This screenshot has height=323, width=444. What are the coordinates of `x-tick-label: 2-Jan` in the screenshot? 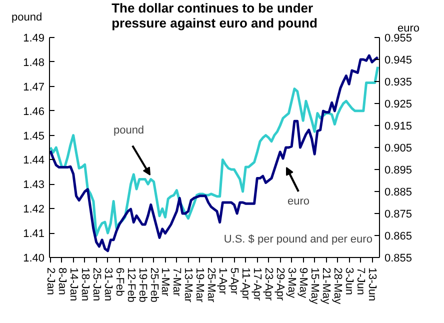 It's located at (50, 282).